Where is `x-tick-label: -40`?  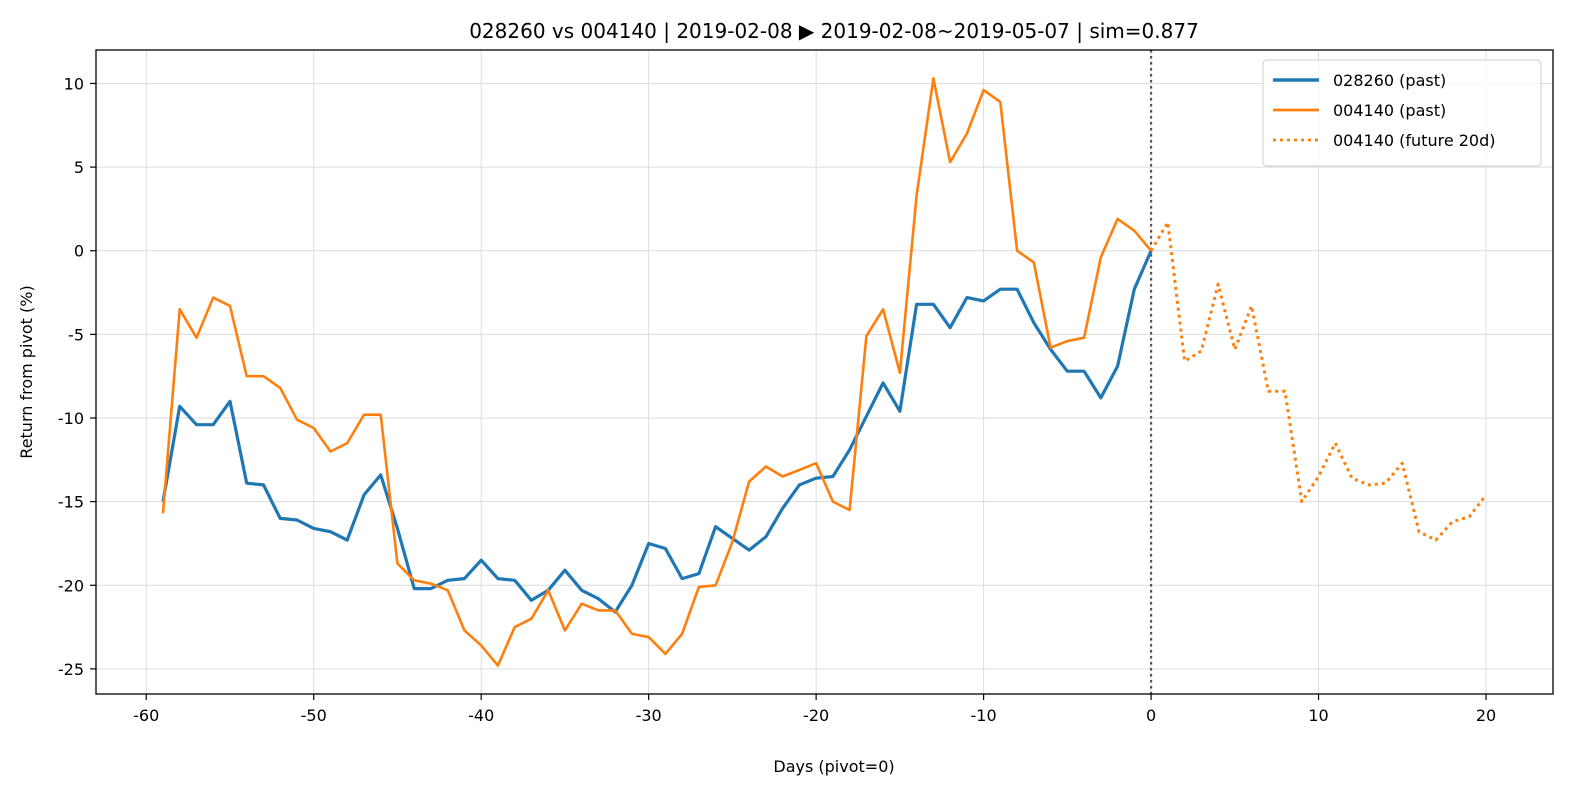
x-tick-label: -40 is located at coordinates (481, 715).